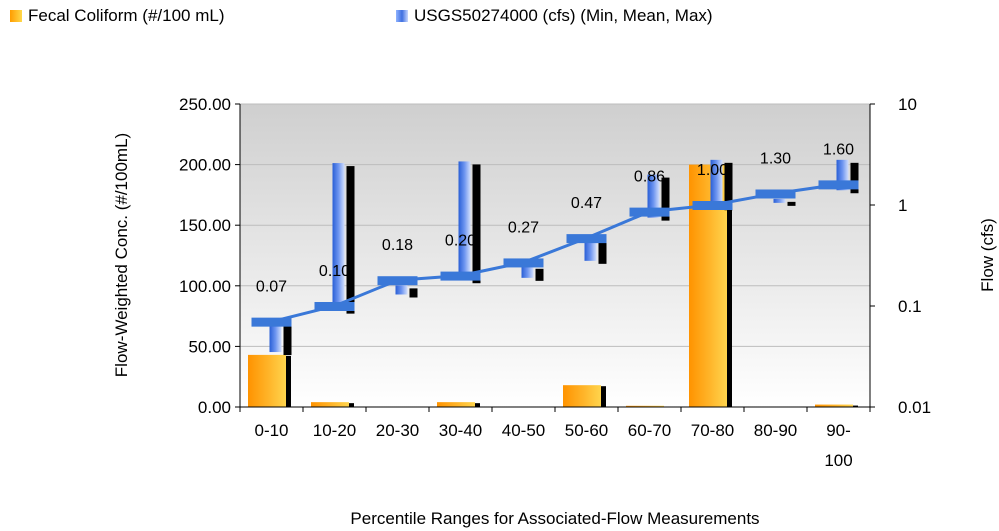 This screenshot has width=999, height=531. Describe the element at coordinates (586, 430) in the screenshot. I see `x-tick-label: 50-60` at that location.